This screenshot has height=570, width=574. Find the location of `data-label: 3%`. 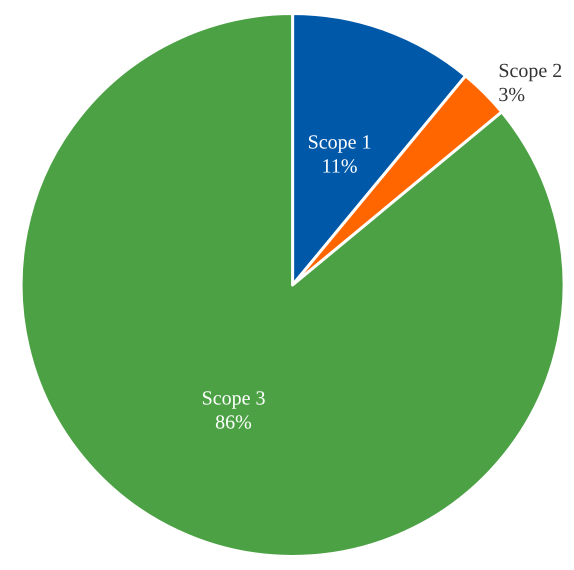

data-label: 3% is located at coordinates (512, 95).